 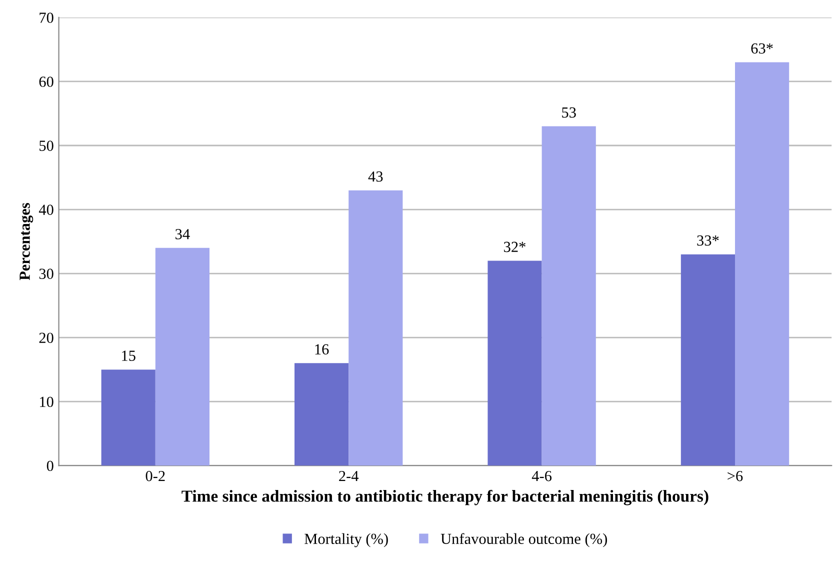 I want to click on x-tick-label: 4-6, so click(x=542, y=476).